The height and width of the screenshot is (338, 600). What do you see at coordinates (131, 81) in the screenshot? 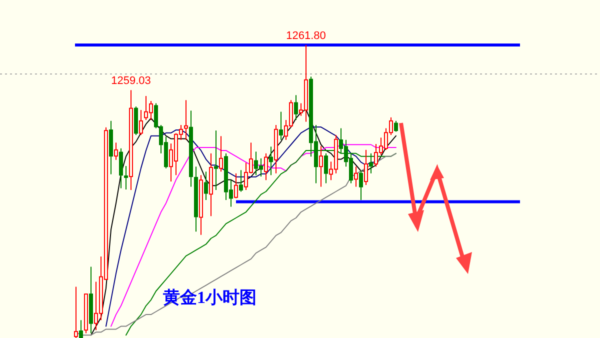
I see `annotation: 1259.03` at bounding box center [131, 81].